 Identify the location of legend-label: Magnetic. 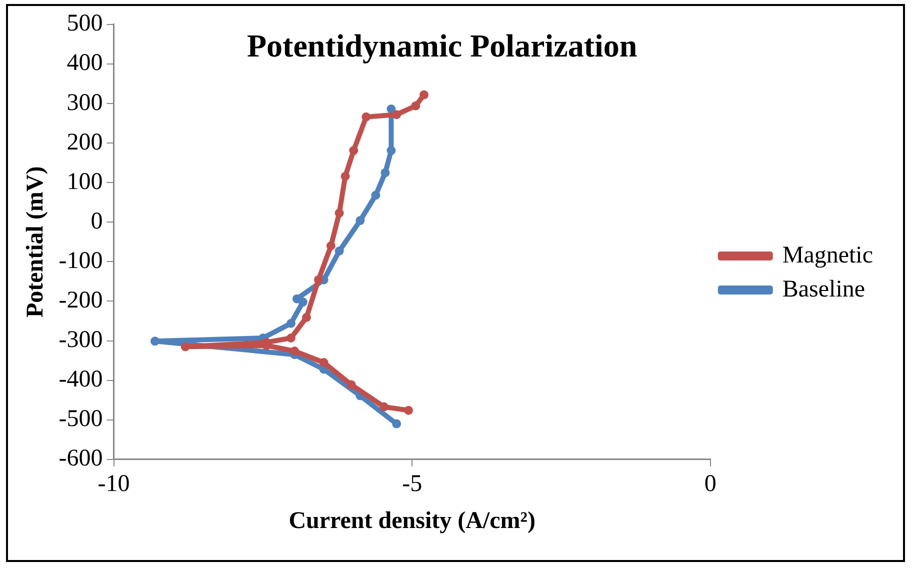
(828, 255).